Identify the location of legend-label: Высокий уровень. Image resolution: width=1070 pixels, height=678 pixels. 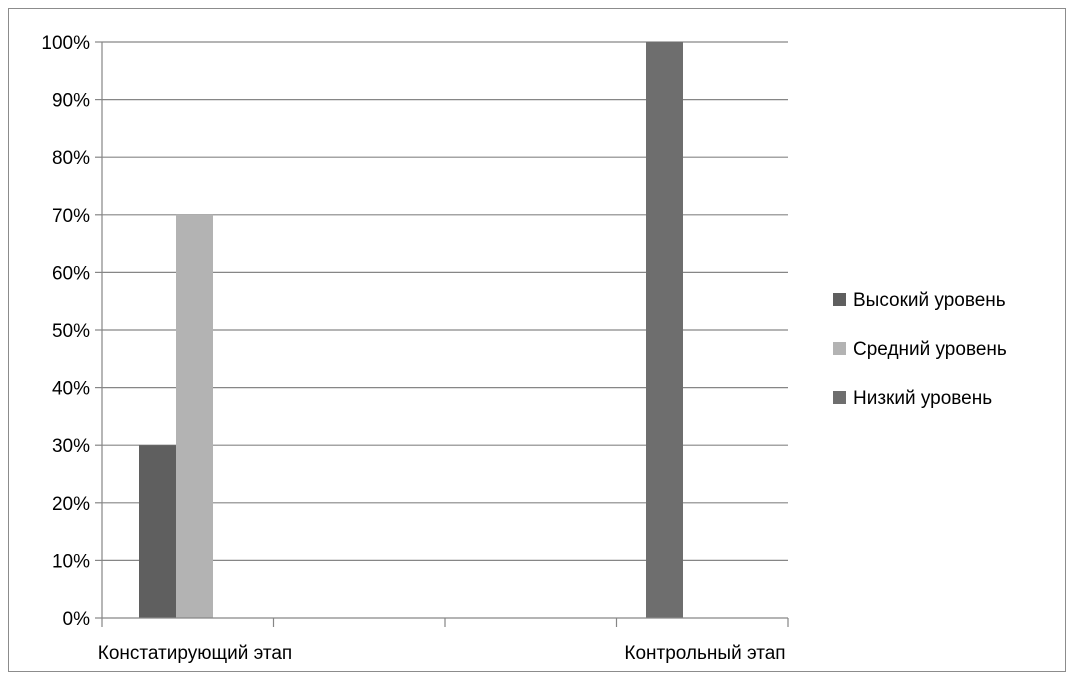
(929, 300).